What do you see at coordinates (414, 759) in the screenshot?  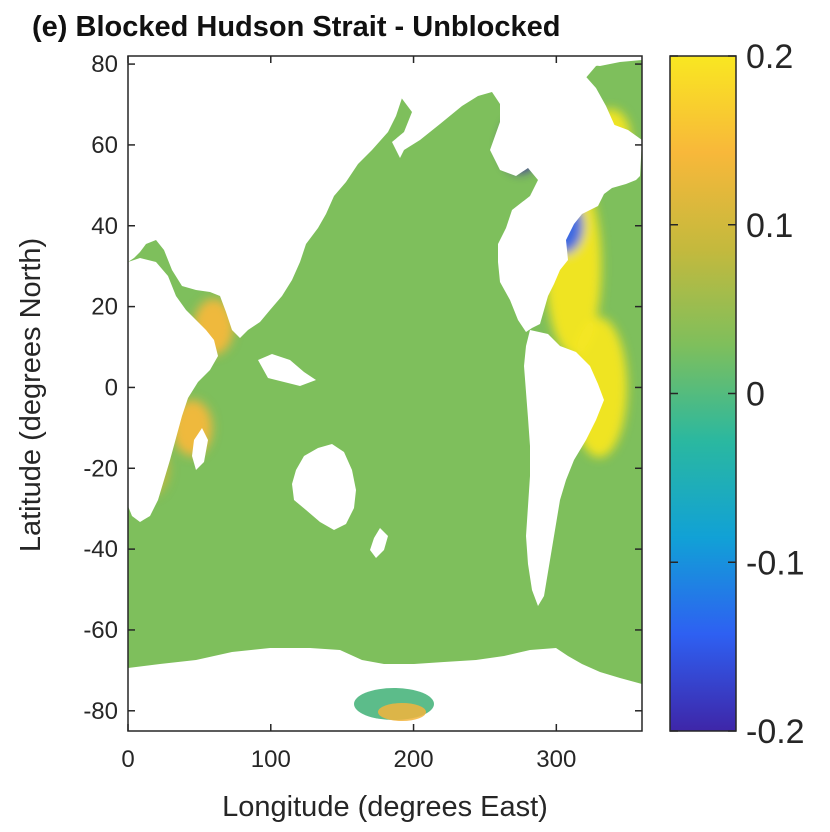 I see `x-tick-label-2: 200` at bounding box center [414, 759].